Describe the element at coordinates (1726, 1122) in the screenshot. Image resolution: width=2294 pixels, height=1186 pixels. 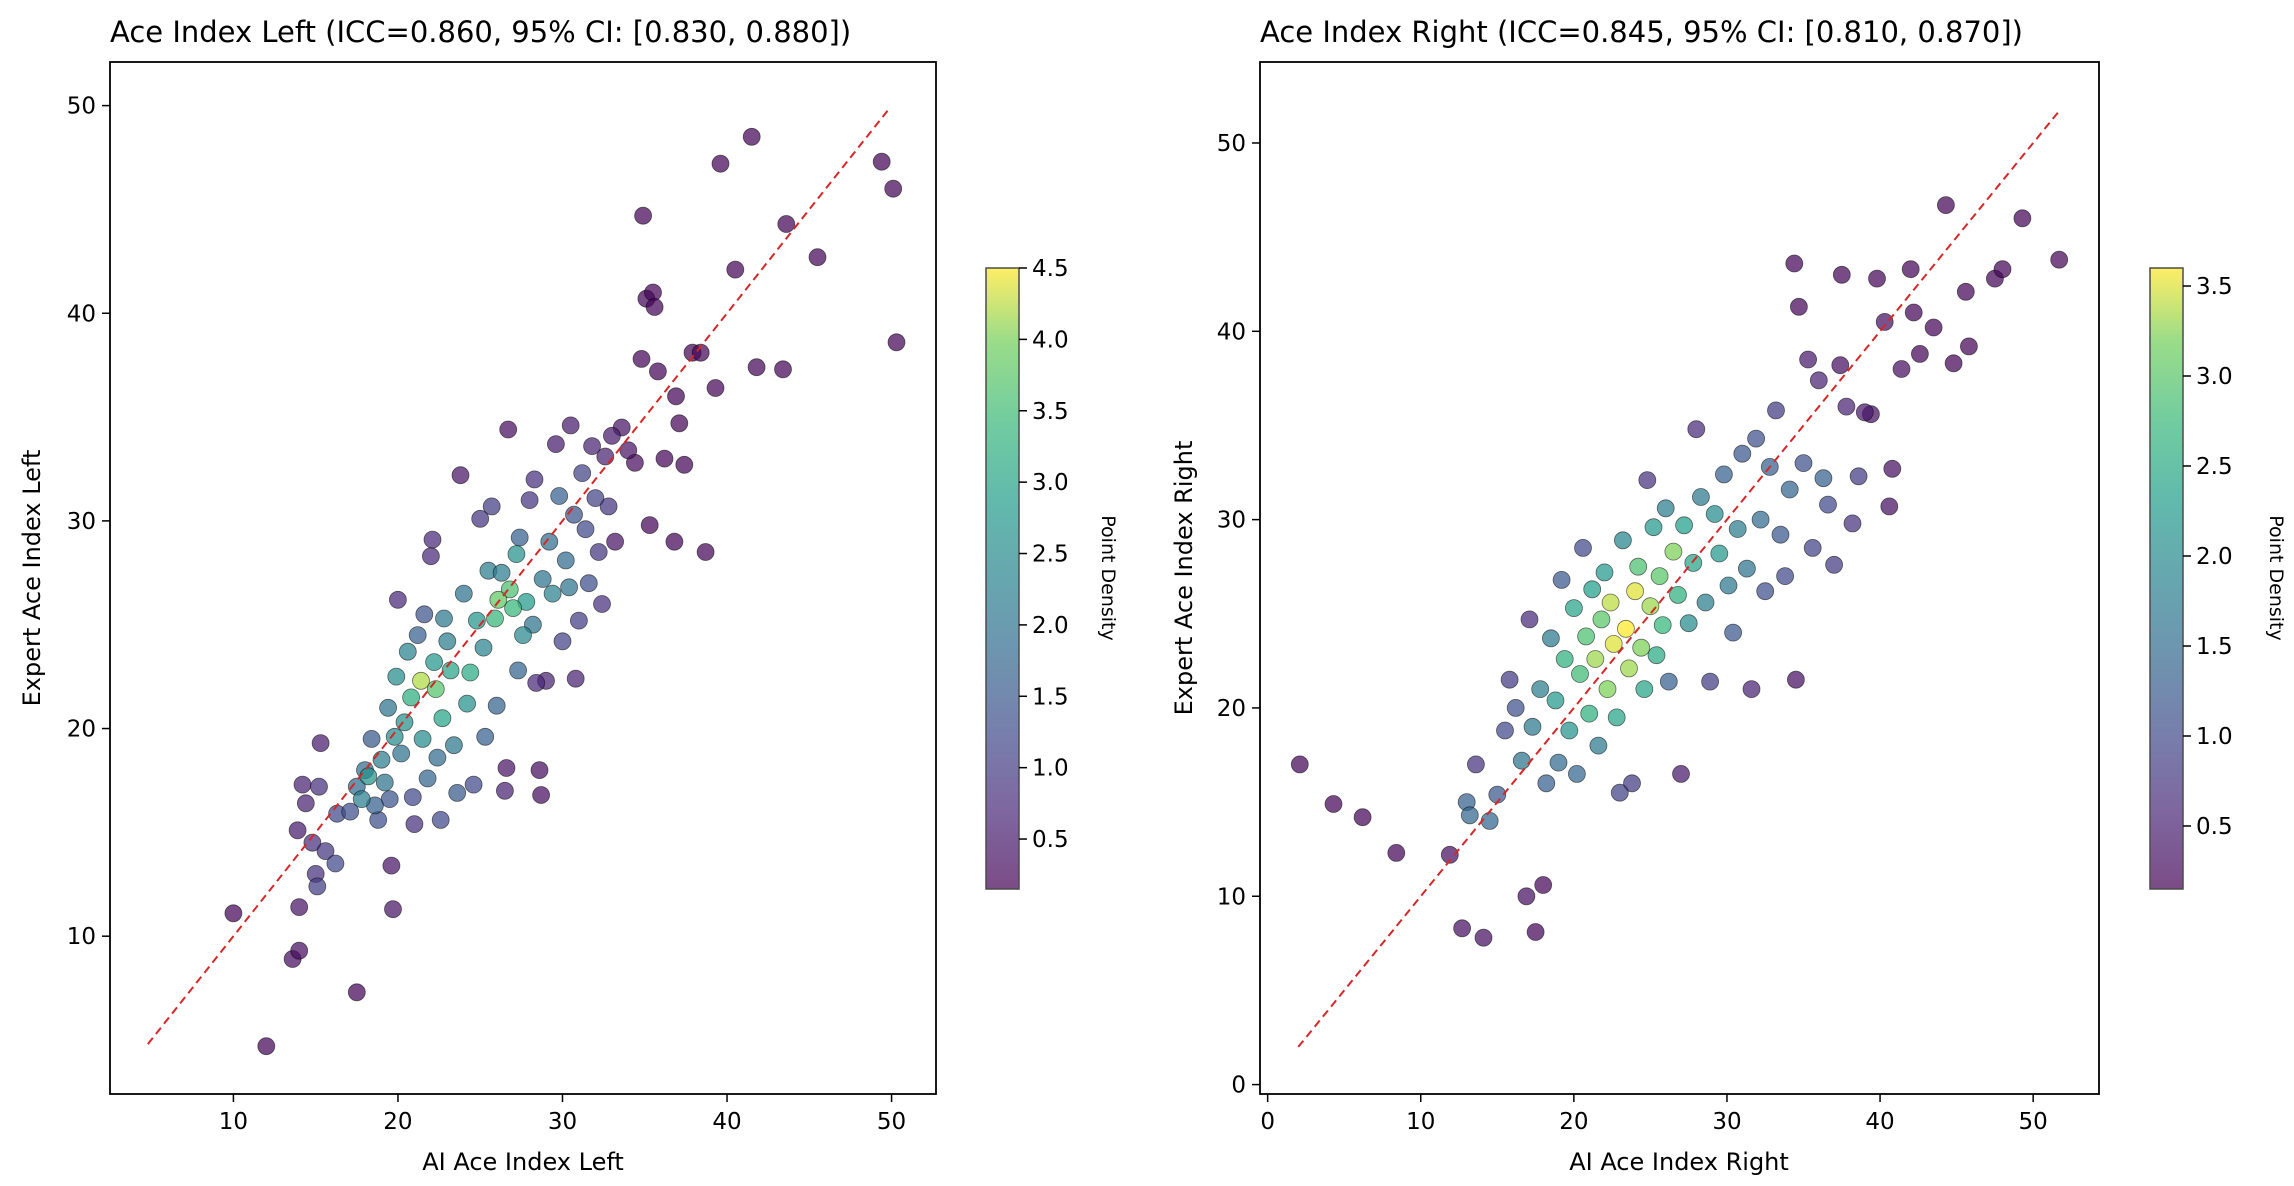
I see `x-tick-label: 30` at that location.